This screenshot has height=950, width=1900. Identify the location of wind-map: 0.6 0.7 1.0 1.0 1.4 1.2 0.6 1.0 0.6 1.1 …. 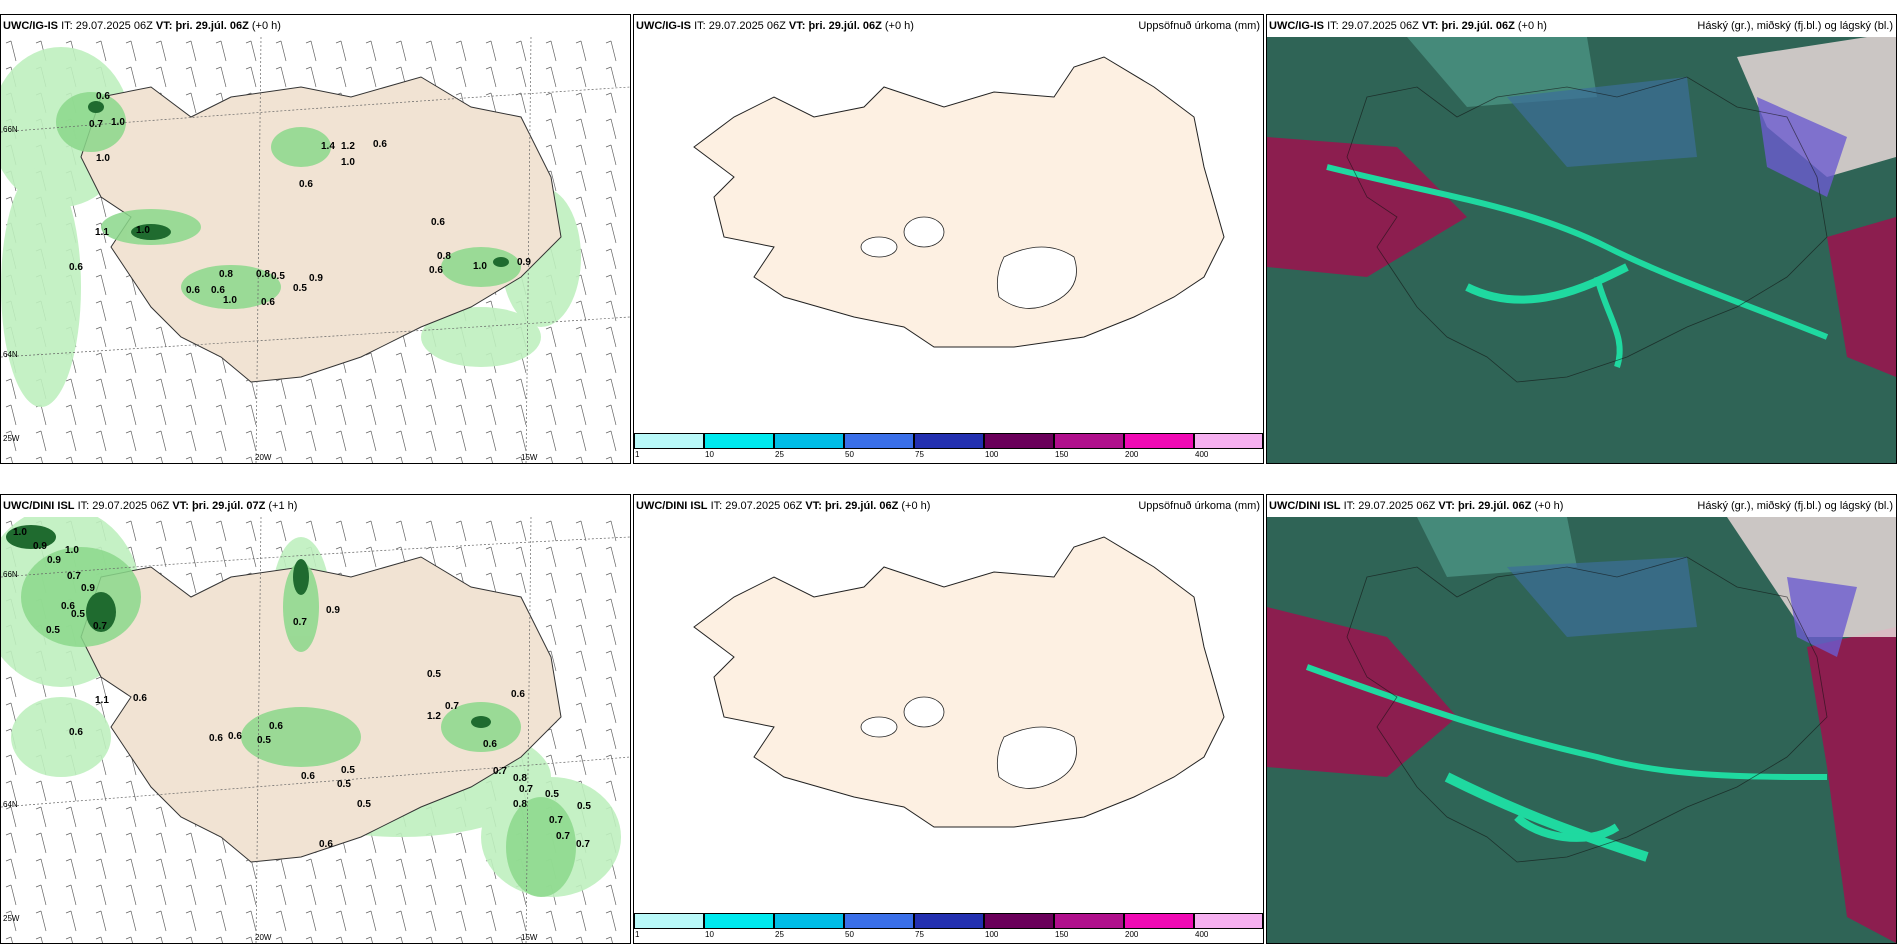
(315, 250).